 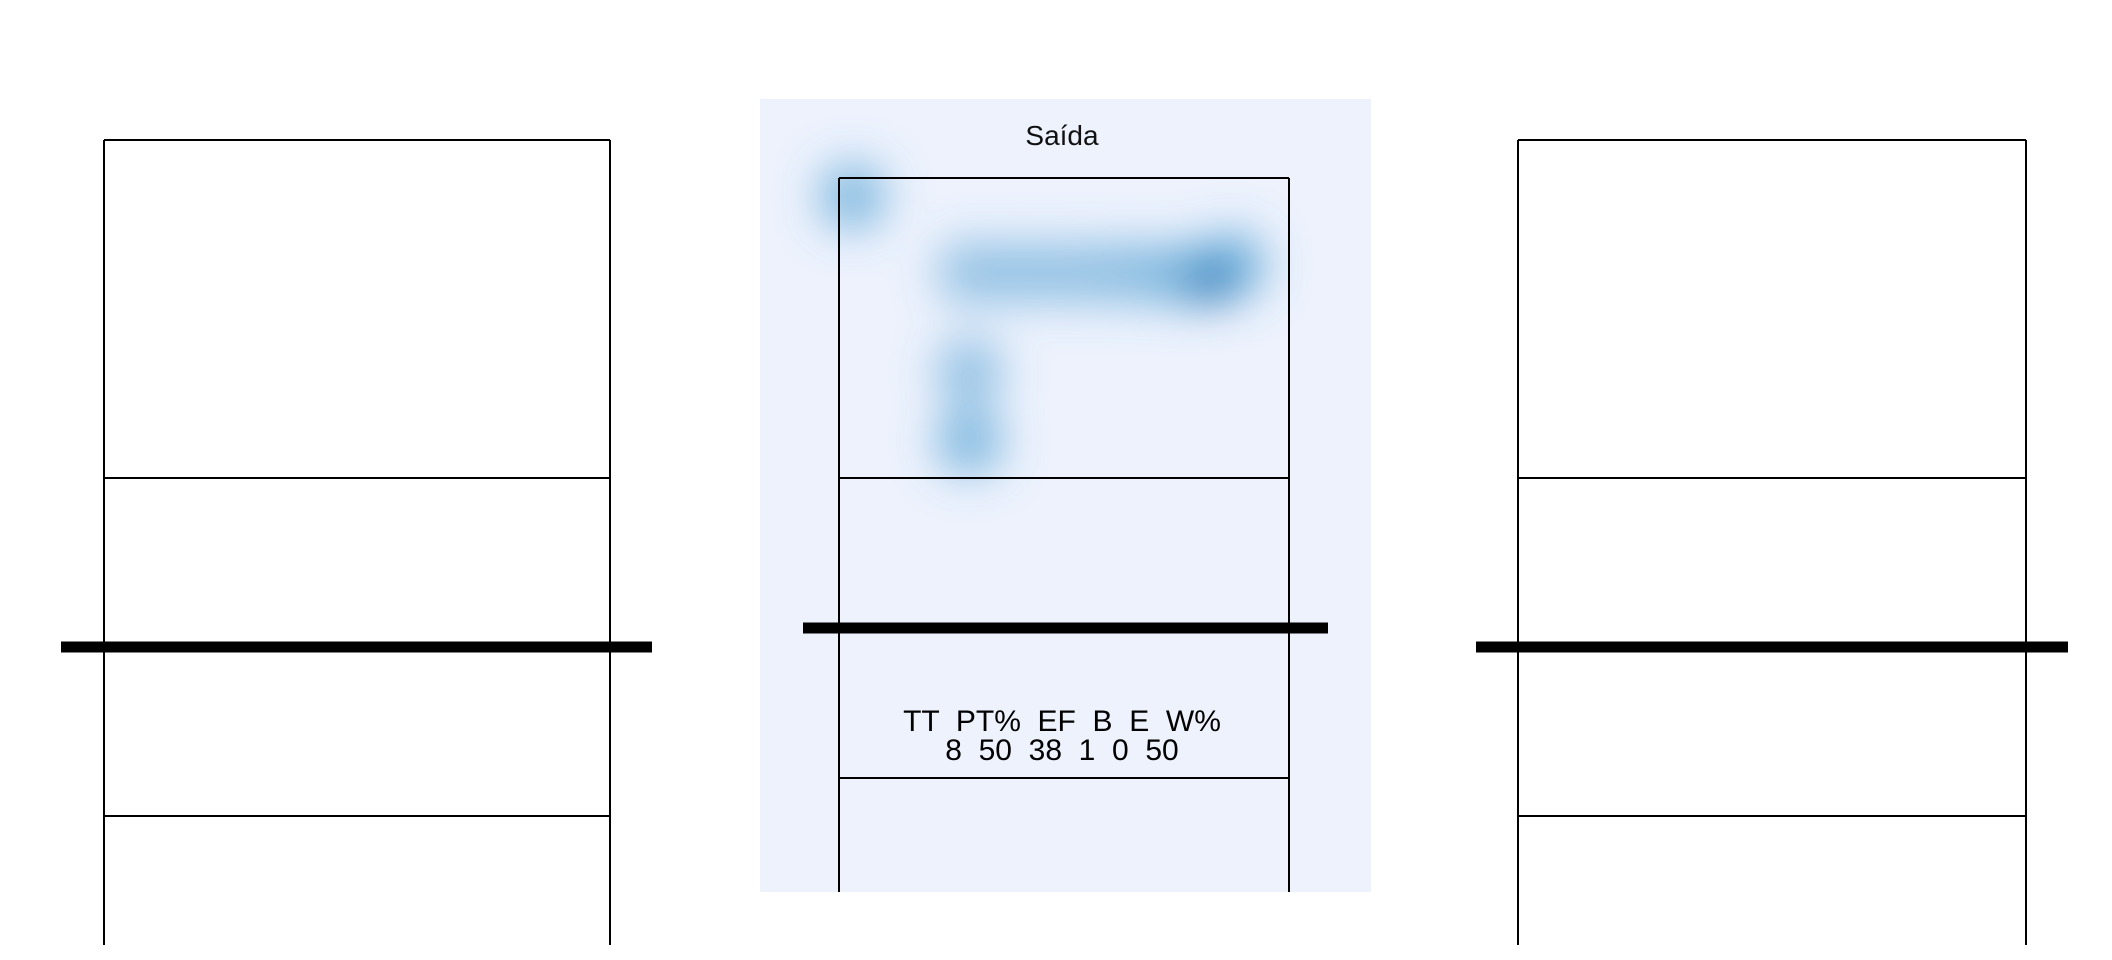 I want to click on heatmap-density, so click(x=1042, y=319).